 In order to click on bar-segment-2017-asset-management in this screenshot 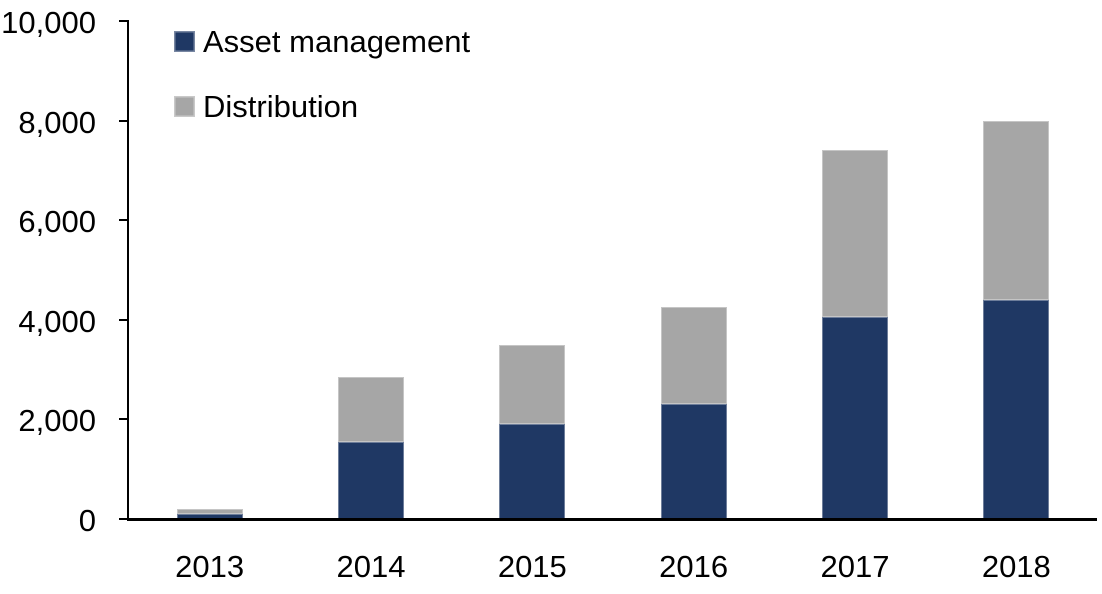, I will do `click(855, 418)`.